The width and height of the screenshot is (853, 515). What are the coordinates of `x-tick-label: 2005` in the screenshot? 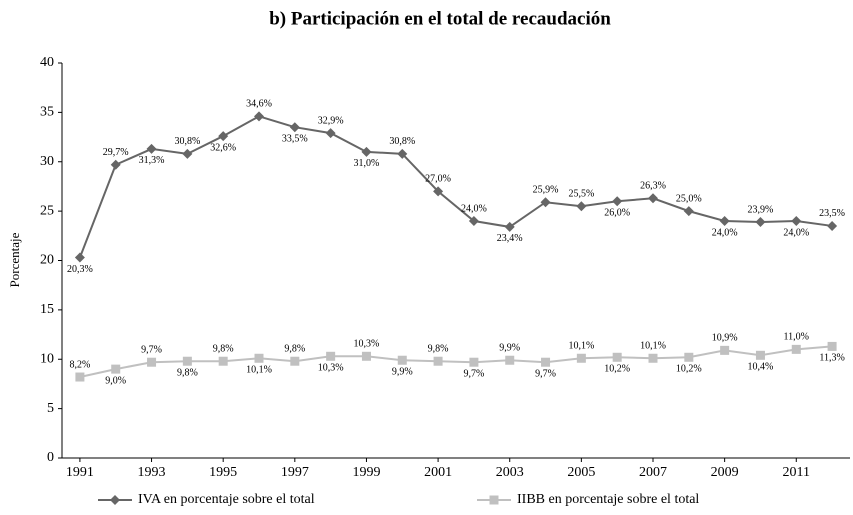 It's located at (581, 472).